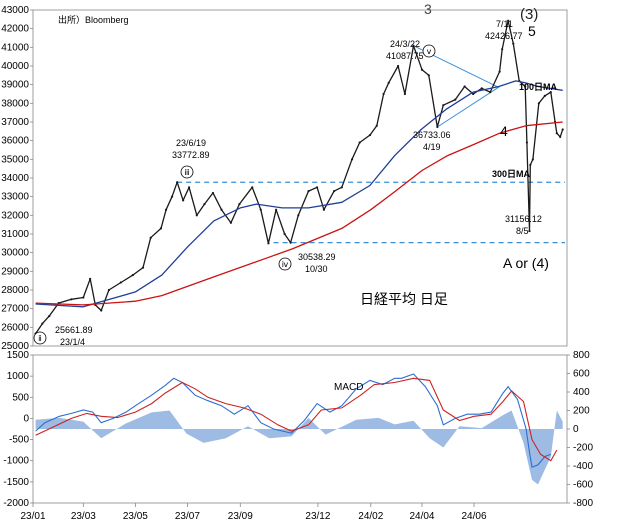 The width and height of the screenshot is (618, 530). What do you see at coordinates (371, 212) in the screenshot?
I see `support-lines` at bounding box center [371, 212].